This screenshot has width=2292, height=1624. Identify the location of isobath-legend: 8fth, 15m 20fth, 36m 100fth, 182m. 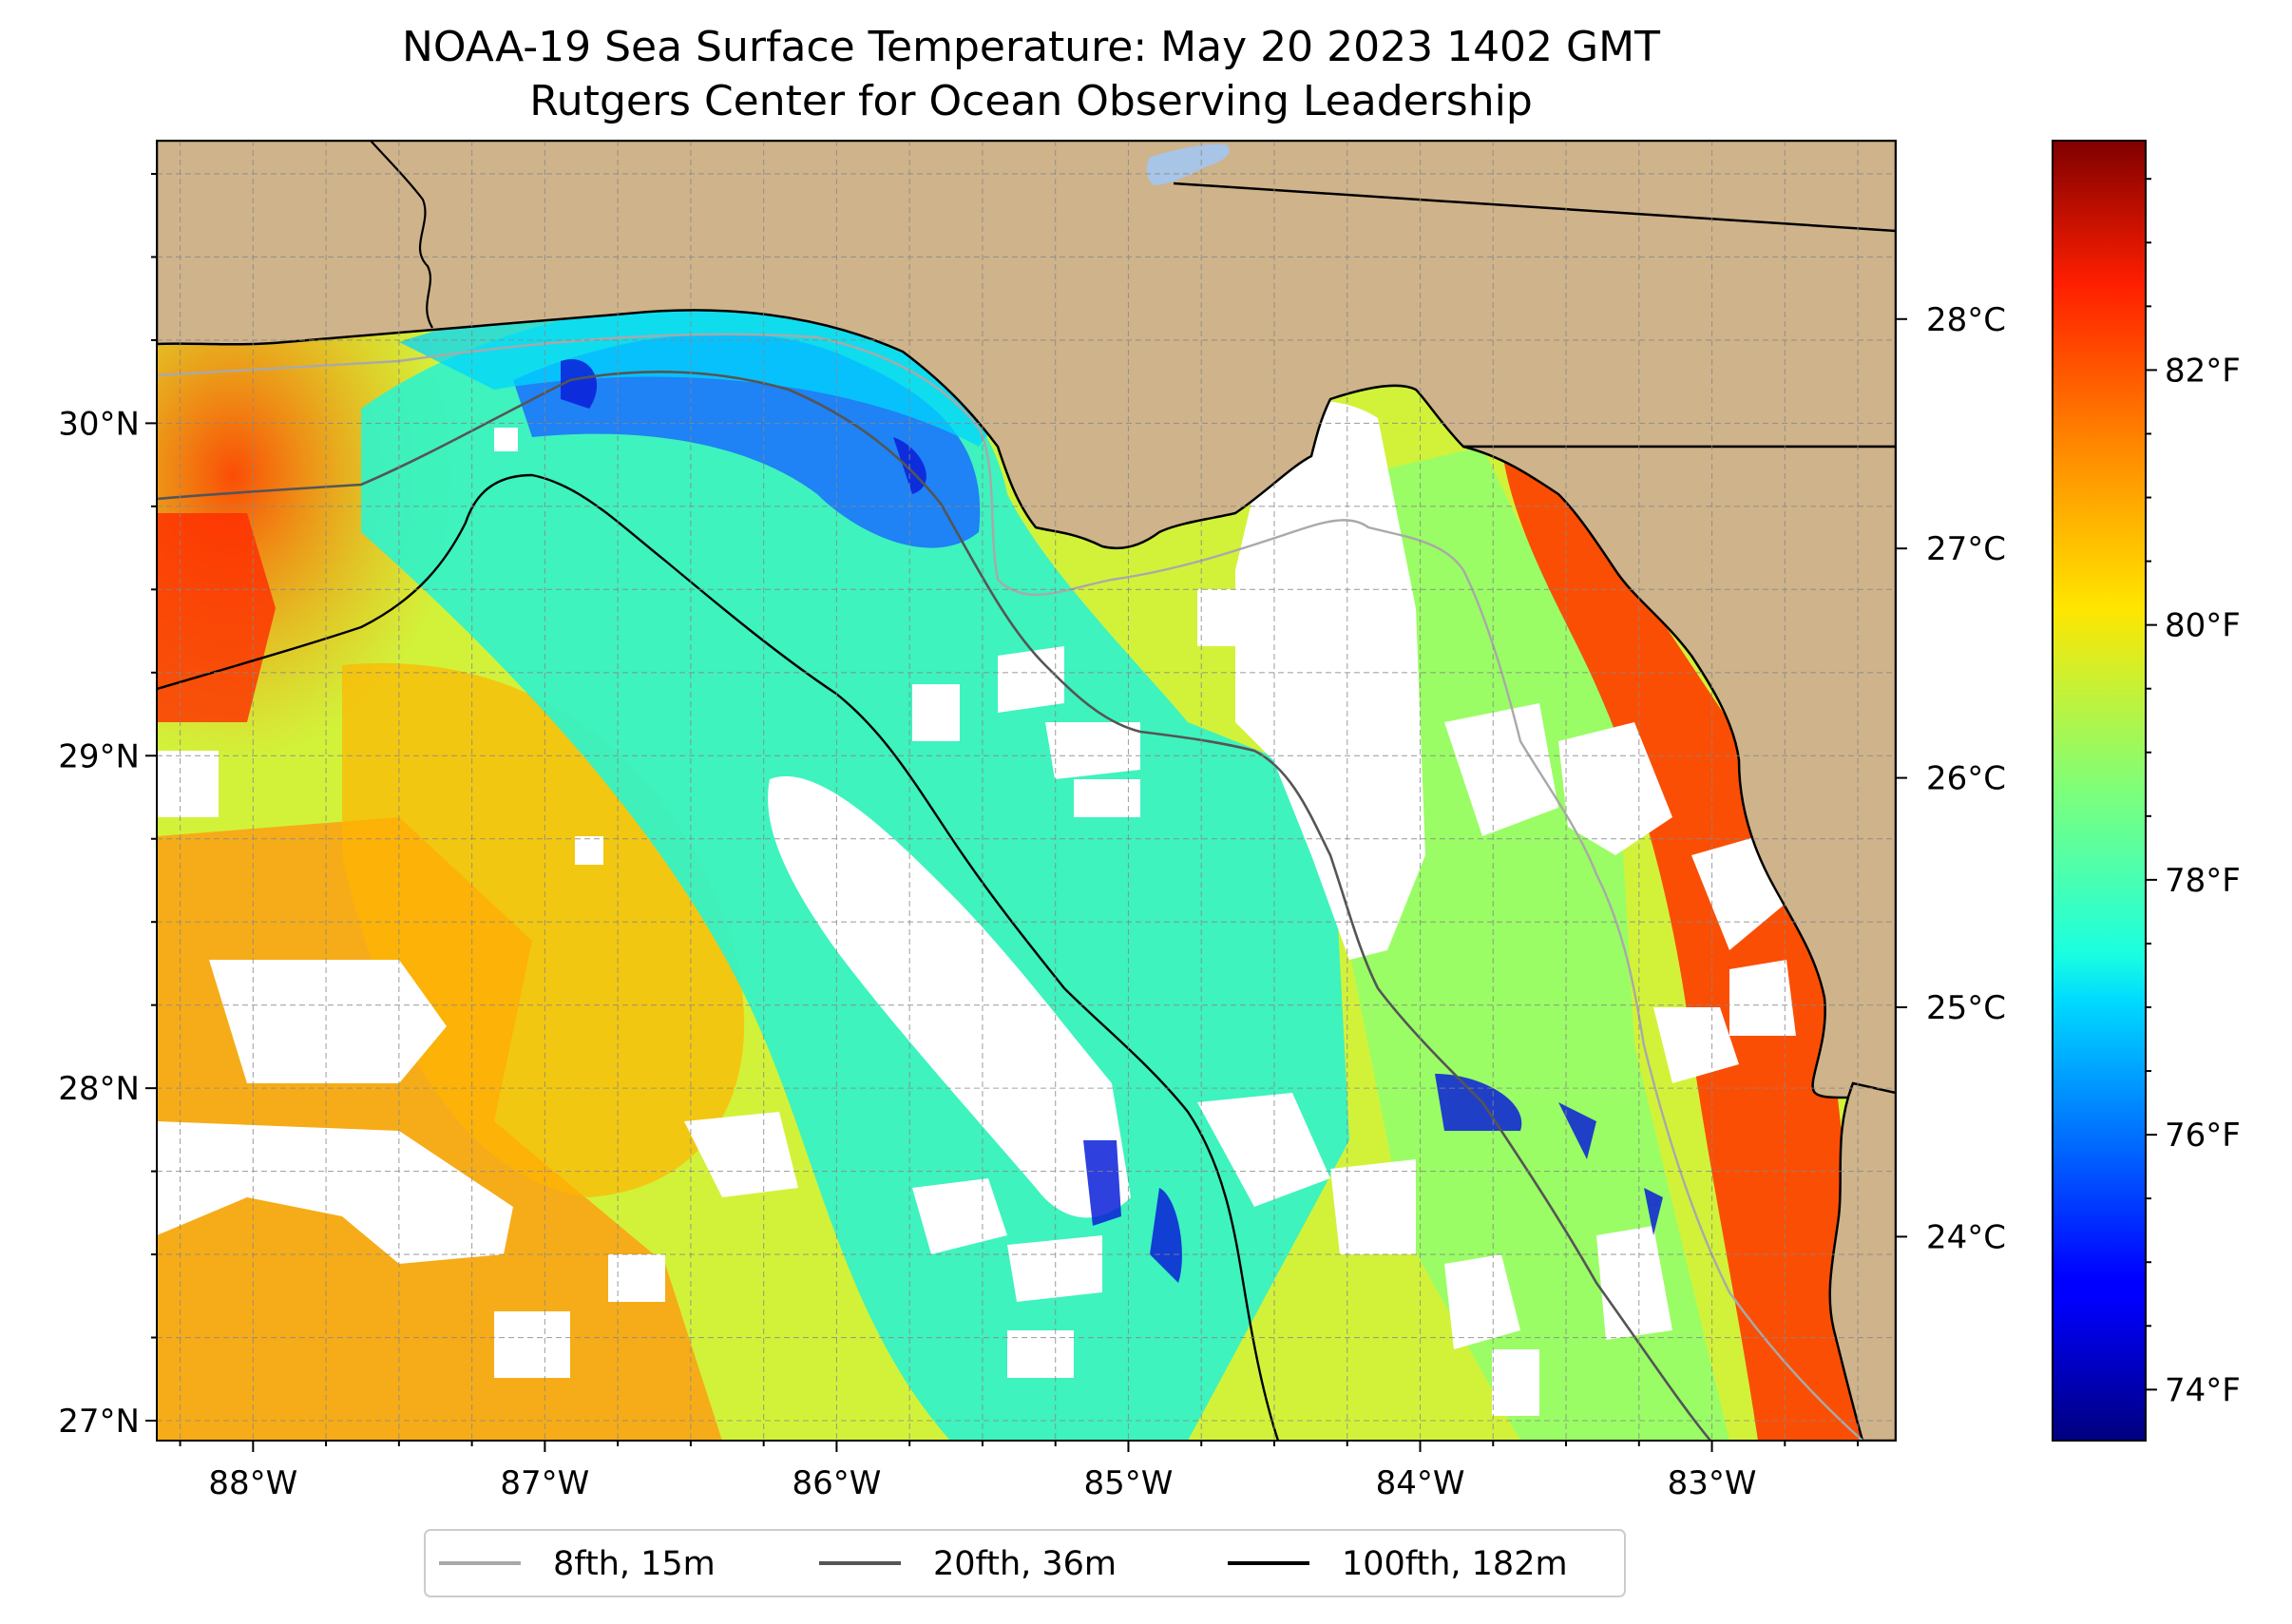
(1025, 1563).